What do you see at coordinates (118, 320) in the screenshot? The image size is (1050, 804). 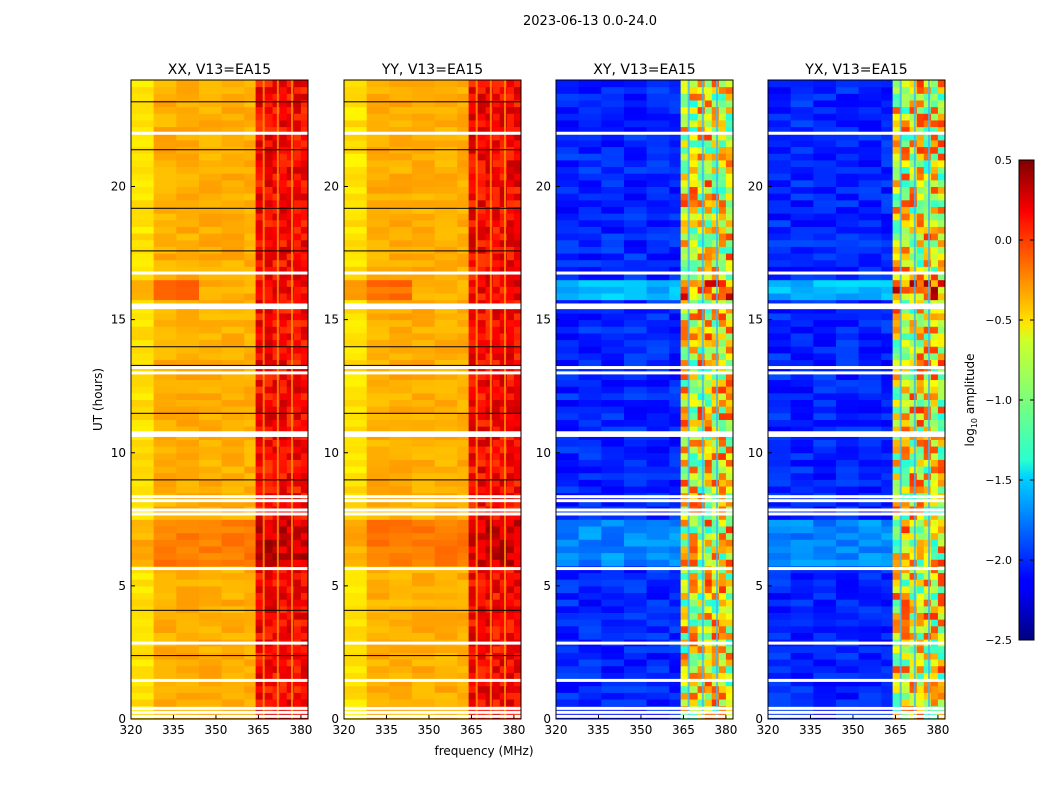 I see `y-tick-label: 15` at bounding box center [118, 320].